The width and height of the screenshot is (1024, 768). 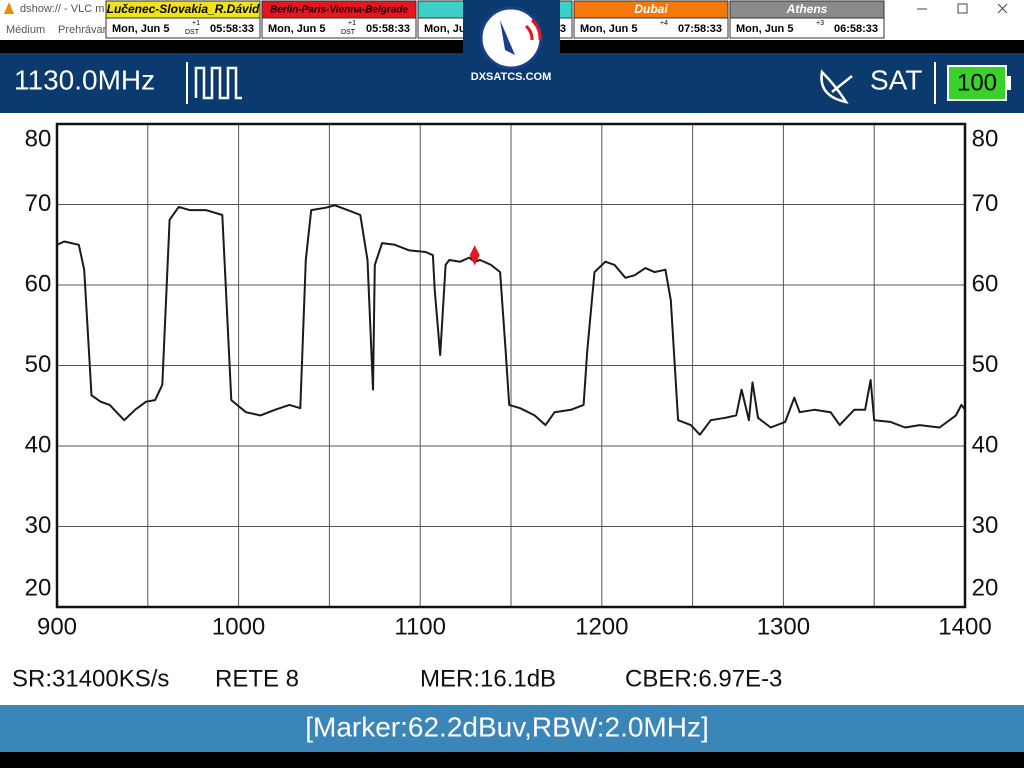 What do you see at coordinates (985, 283) in the screenshot?
I see `y2-tick-label: 60` at bounding box center [985, 283].